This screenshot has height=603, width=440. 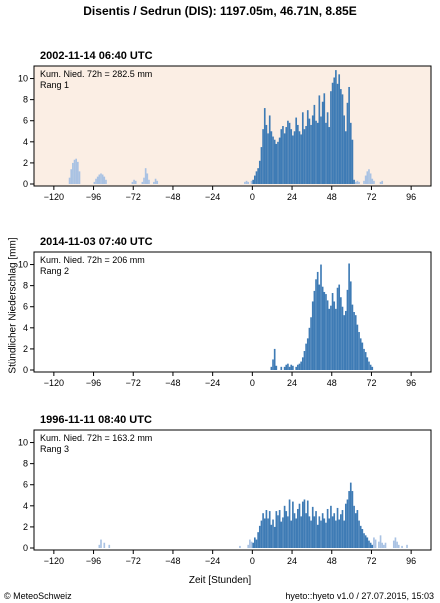 I want to click on y-axis-label: Stündlicher Niederschlag [mm], so click(x=13, y=305).